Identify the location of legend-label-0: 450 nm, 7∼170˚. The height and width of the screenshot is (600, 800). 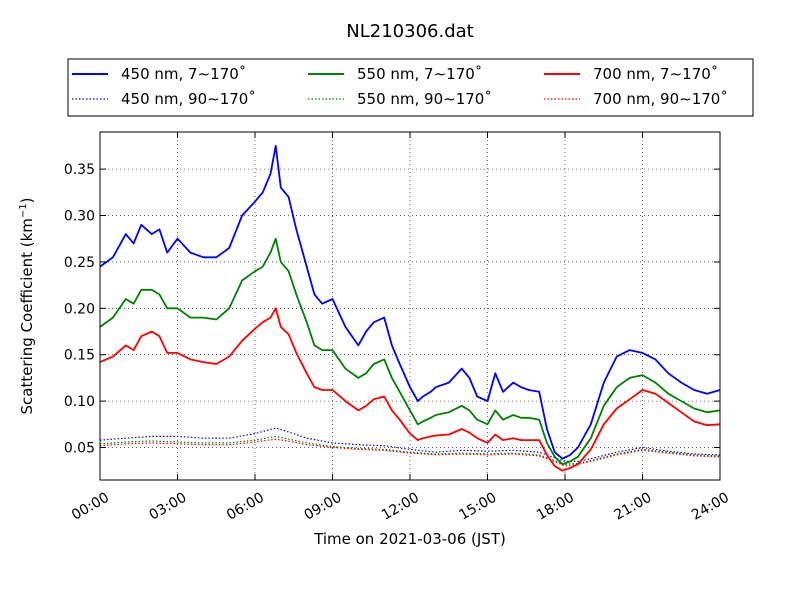
(183, 74).